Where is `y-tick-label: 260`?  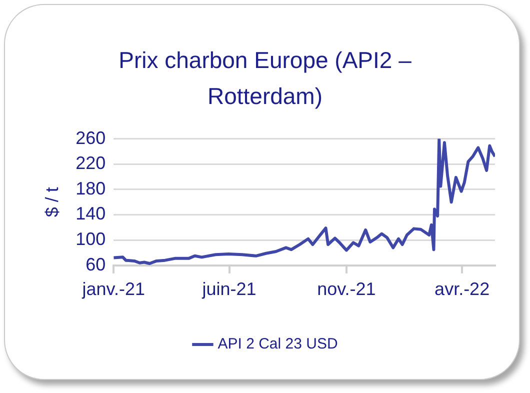
y-tick-label: 260 is located at coordinates (91, 138).